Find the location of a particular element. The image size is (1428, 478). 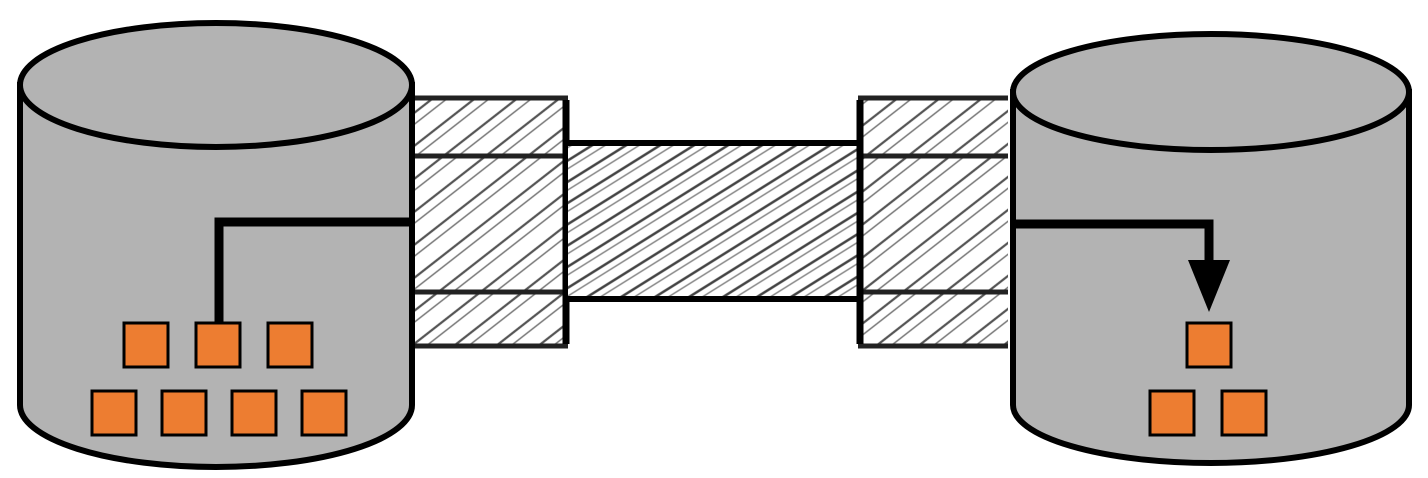

left-coupling is located at coordinates (487, 222).